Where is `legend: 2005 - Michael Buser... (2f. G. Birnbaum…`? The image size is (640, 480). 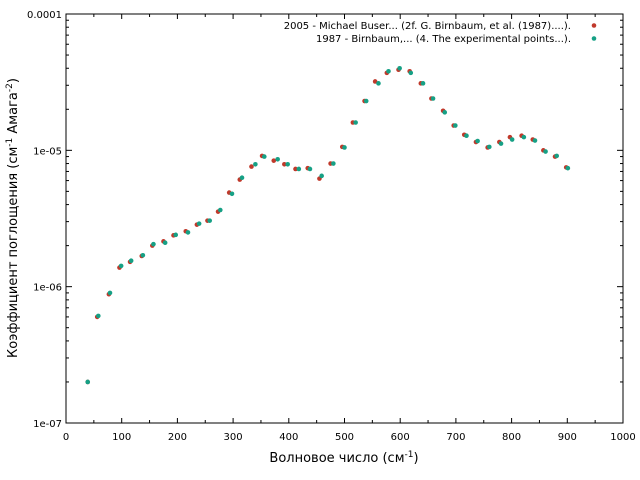
legend: 2005 - Michael Buser... (2f. G. Birnbaum… is located at coordinates (440, 33).